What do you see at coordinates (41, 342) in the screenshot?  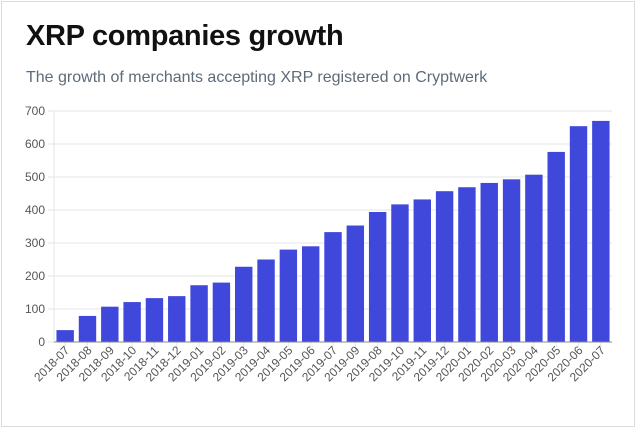 I see `y-tick-label: 0` at bounding box center [41, 342].